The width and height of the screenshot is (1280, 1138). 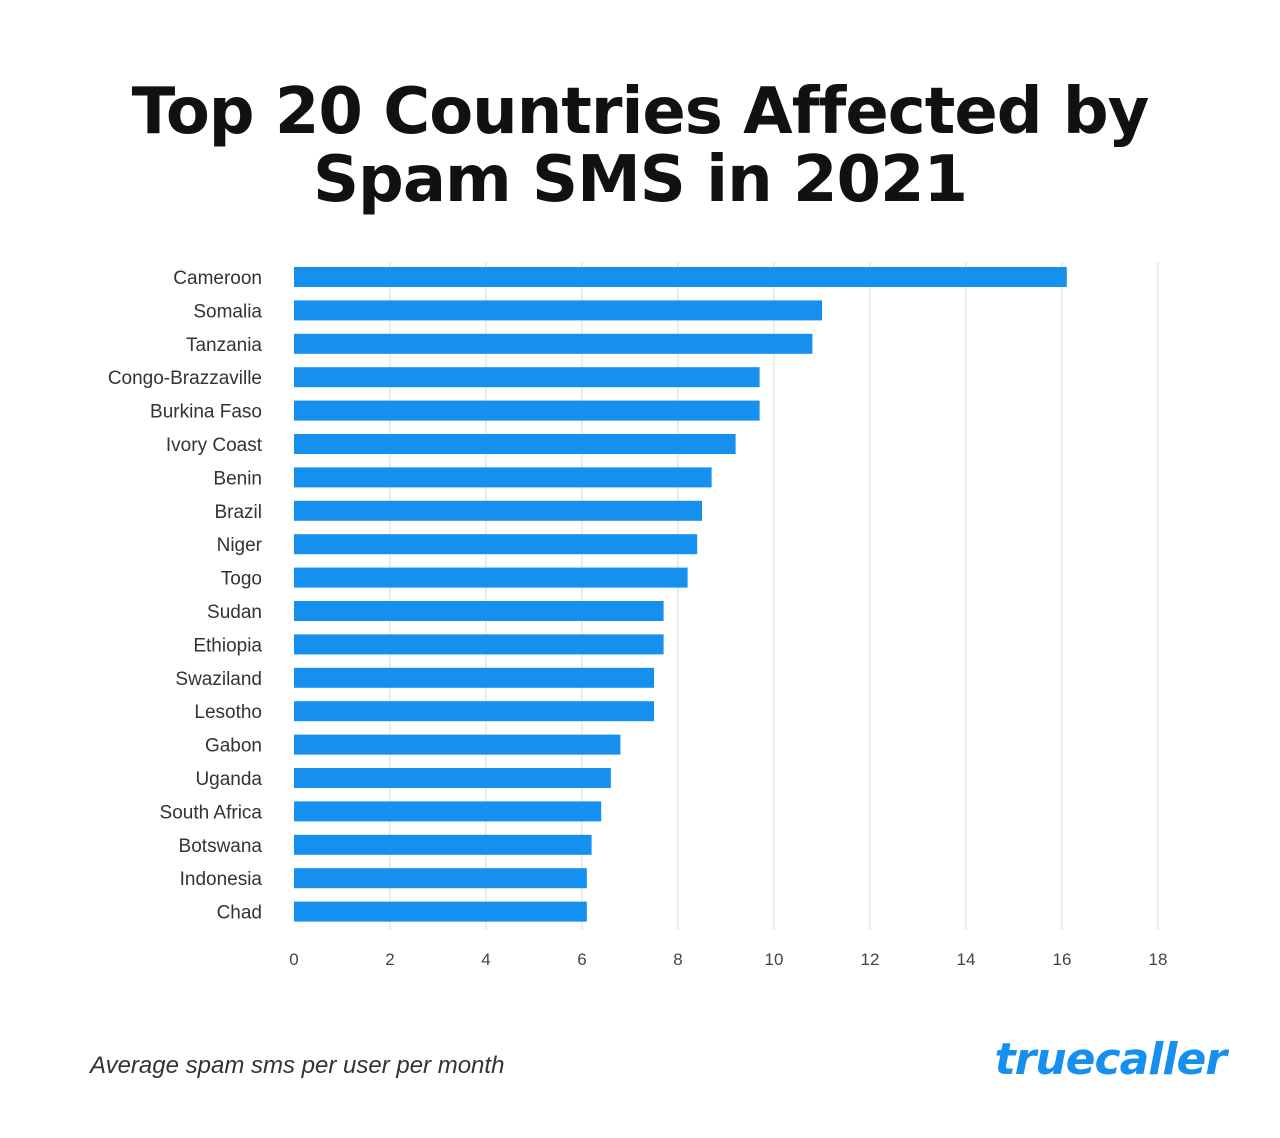 I want to click on category-label: Botswana, so click(x=221, y=846).